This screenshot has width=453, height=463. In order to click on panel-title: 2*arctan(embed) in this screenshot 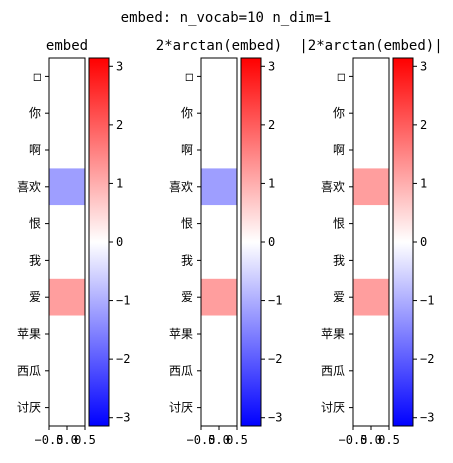, I will do `click(219, 46)`.